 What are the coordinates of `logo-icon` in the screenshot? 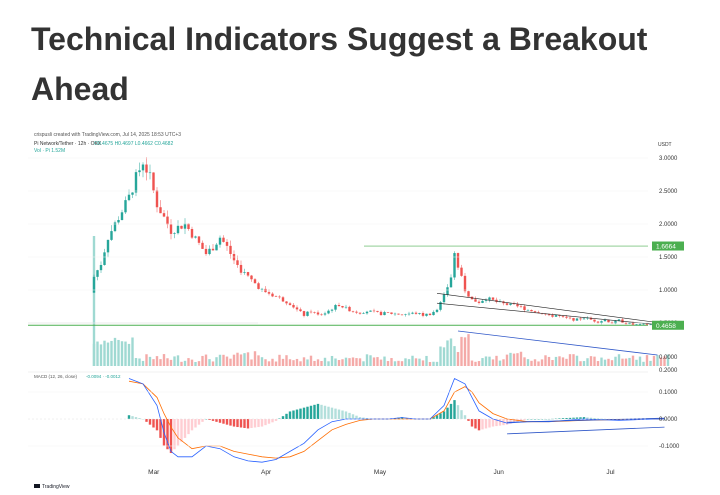 It's located at (37, 486).